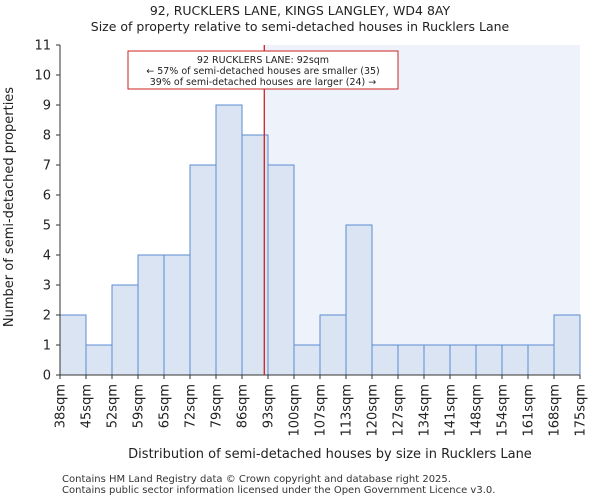  Describe the element at coordinates (47, 256) in the screenshot. I see `y-tick-label: 4` at that location.